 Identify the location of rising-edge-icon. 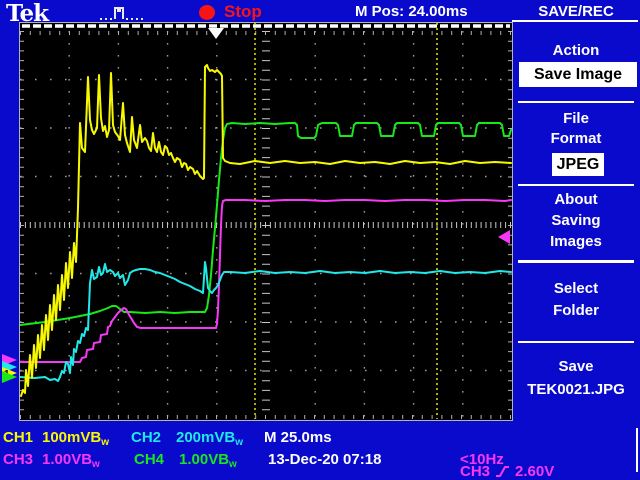
(503, 471).